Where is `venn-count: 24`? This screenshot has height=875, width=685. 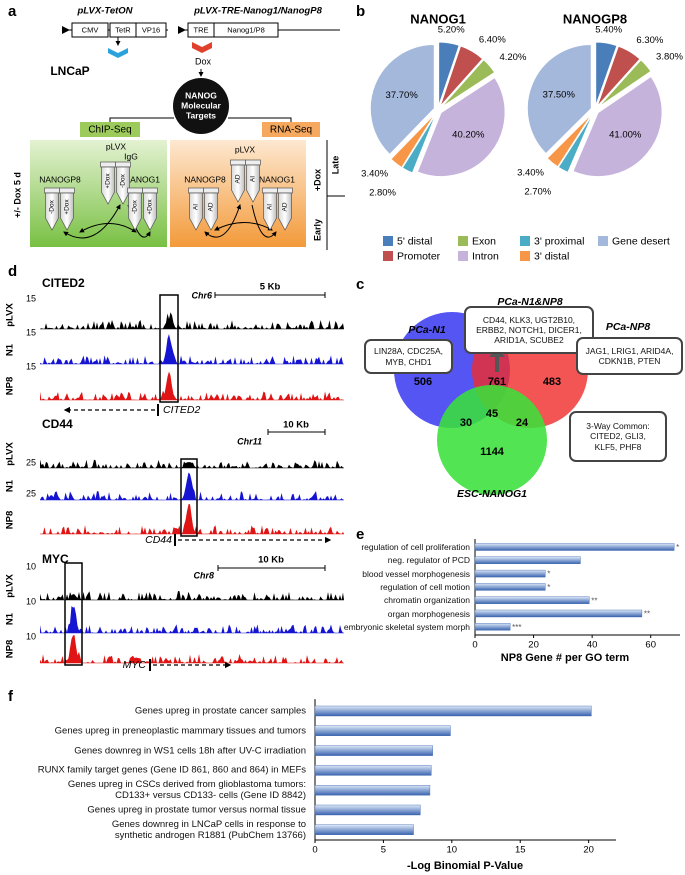 venn-count: 24 is located at coordinates (522, 423).